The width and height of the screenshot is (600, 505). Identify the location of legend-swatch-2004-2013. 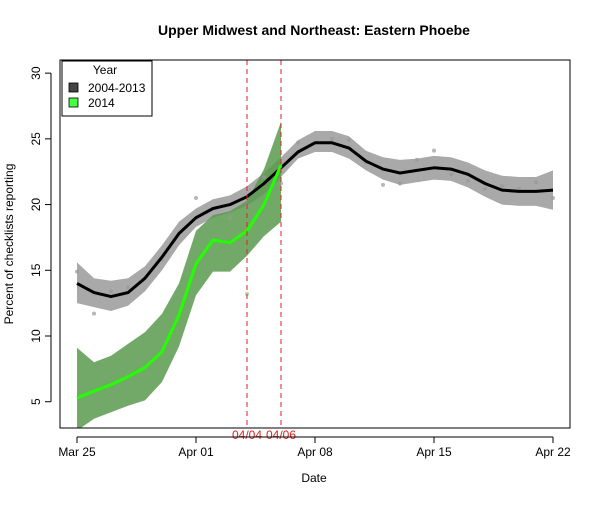
(73, 87).